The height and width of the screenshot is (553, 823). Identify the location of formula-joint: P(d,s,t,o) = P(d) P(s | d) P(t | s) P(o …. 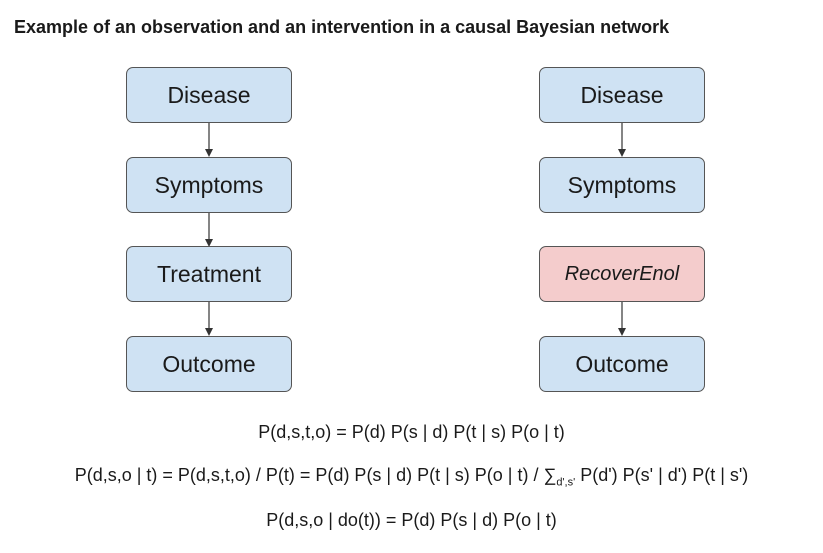
(411, 432).